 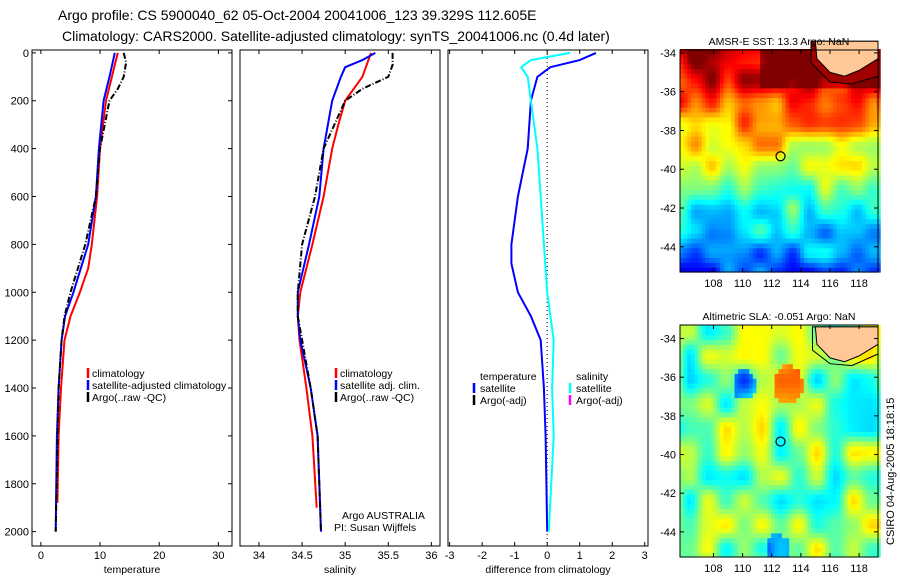 What do you see at coordinates (548, 570) in the screenshot?
I see `x-axis-label: difference from climatology` at bounding box center [548, 570].